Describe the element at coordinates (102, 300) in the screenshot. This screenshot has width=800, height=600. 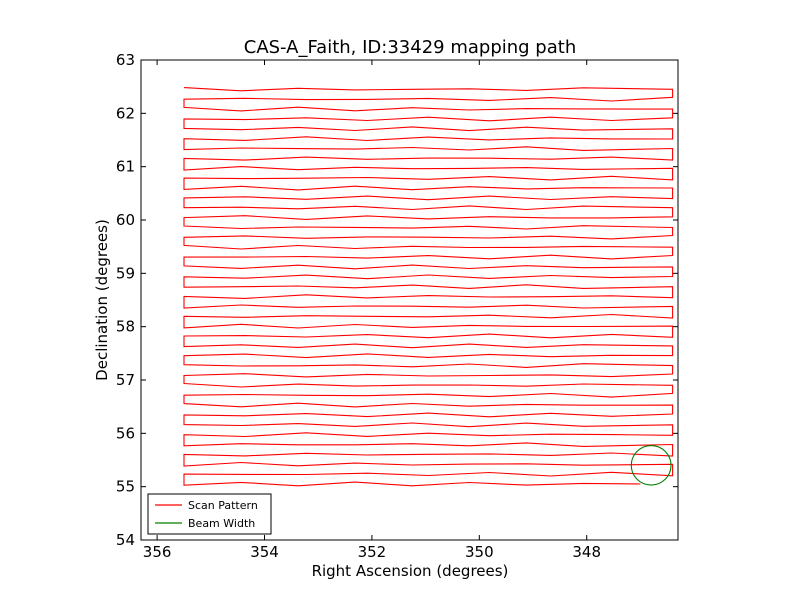
I see `y-axis-label: Declination (degrees)` at that location.